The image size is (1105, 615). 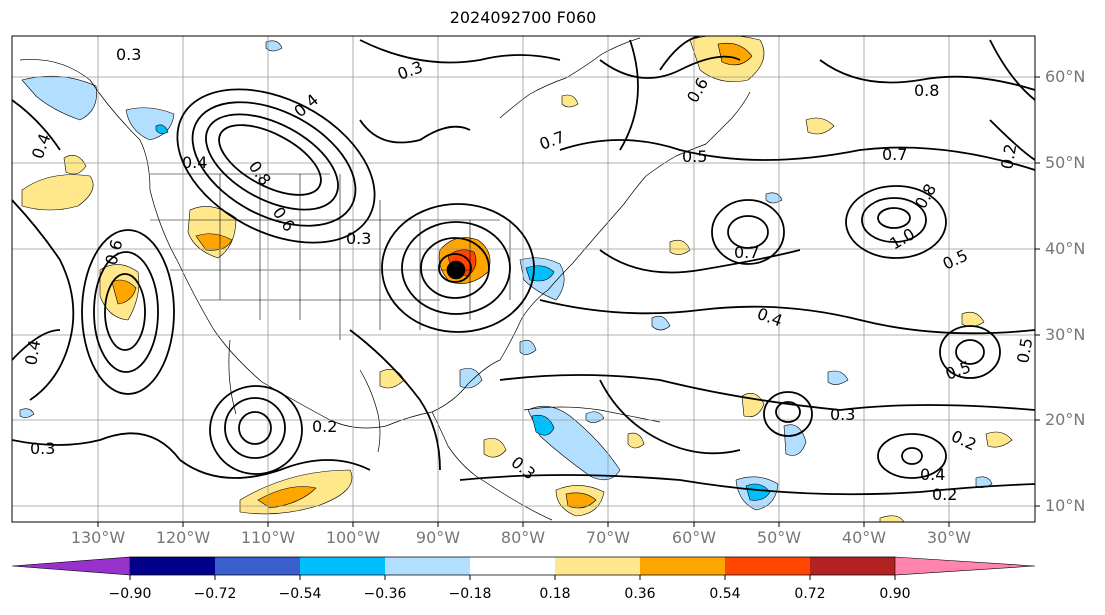 What do you see at coordinates (779, 537) in the screenshot?
I see `lon-label: 50°W` at bounding box center [779, 537].